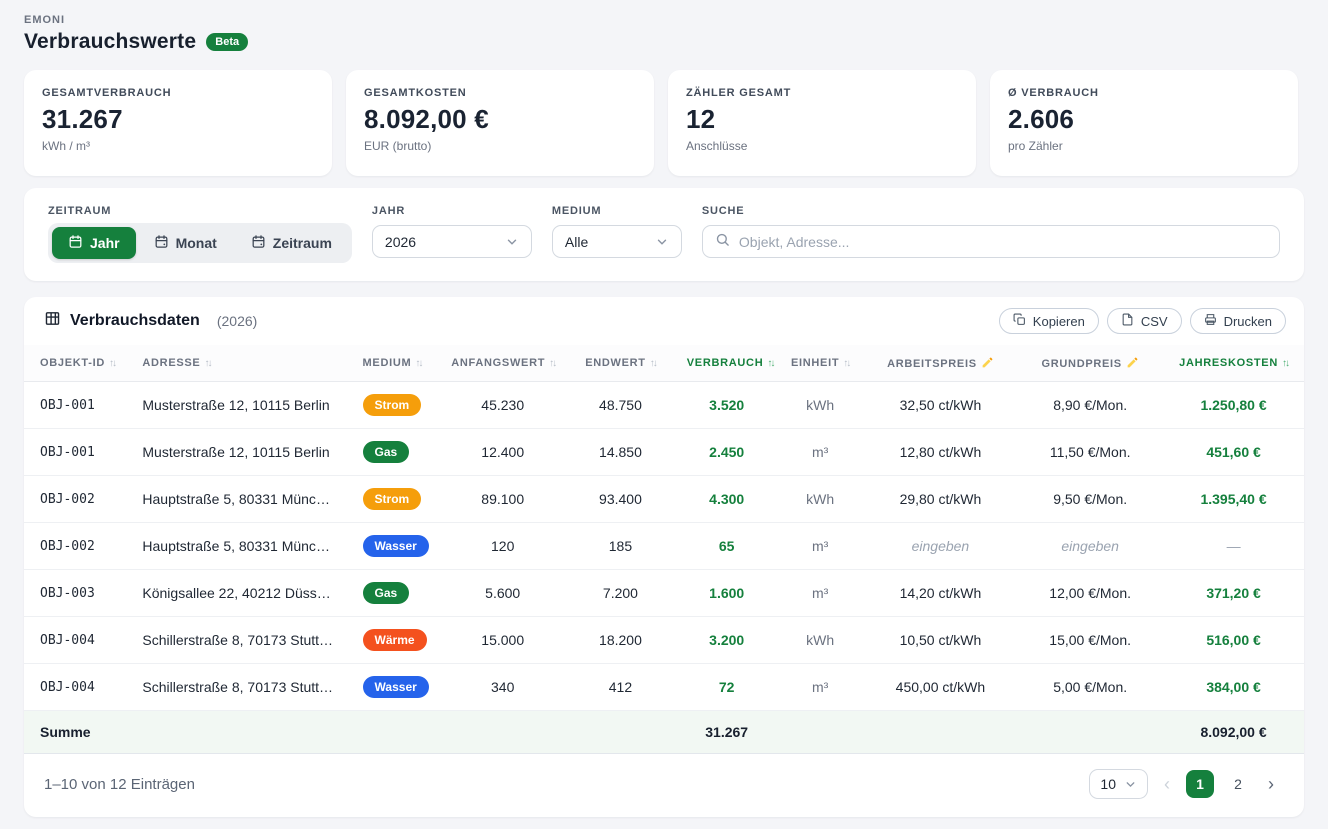  Describe the element at coordinates (726, 452) in the screenshot. I see `cell-verbrauch: 2.450` at that location.